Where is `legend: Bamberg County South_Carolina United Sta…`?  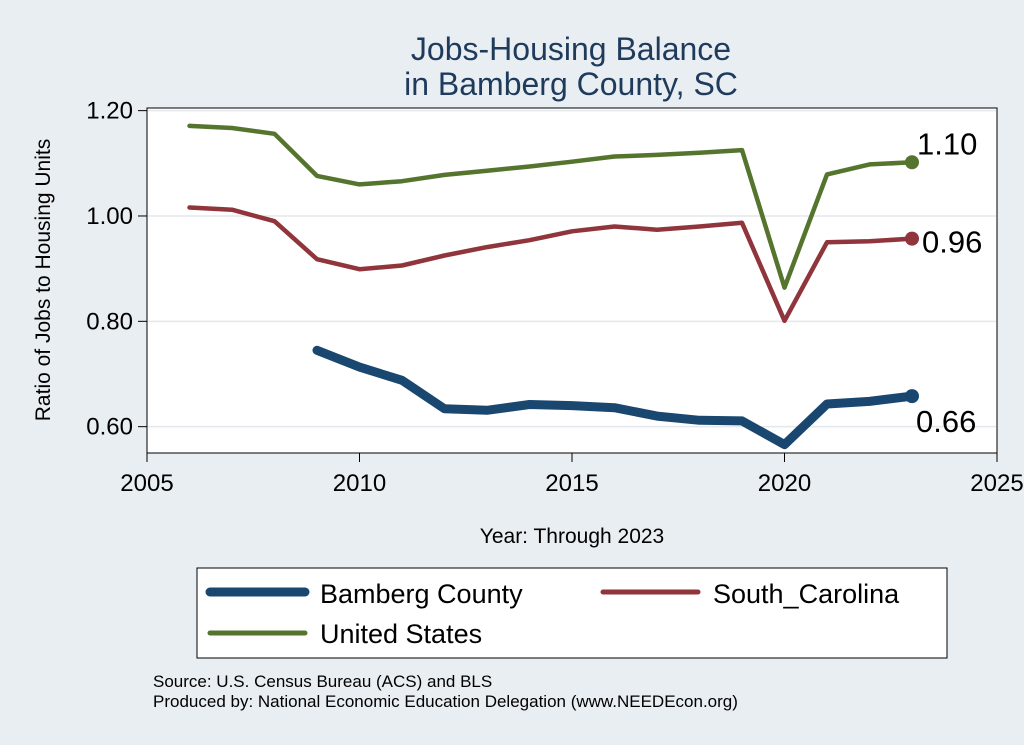
legend: Bamberg County South_Carolina United Sta… is located at coordinates (572, 613).